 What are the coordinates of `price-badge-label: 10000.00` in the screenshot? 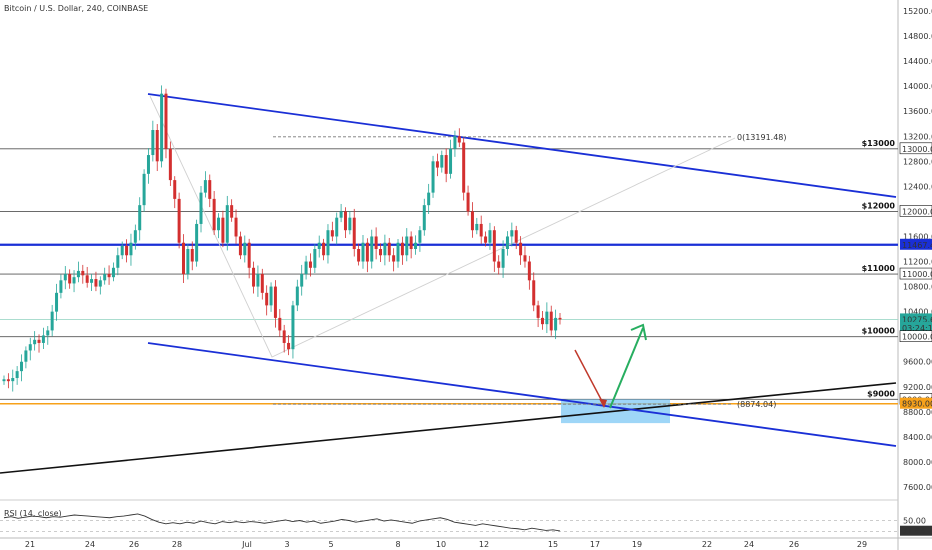 It's located at (917, 337).